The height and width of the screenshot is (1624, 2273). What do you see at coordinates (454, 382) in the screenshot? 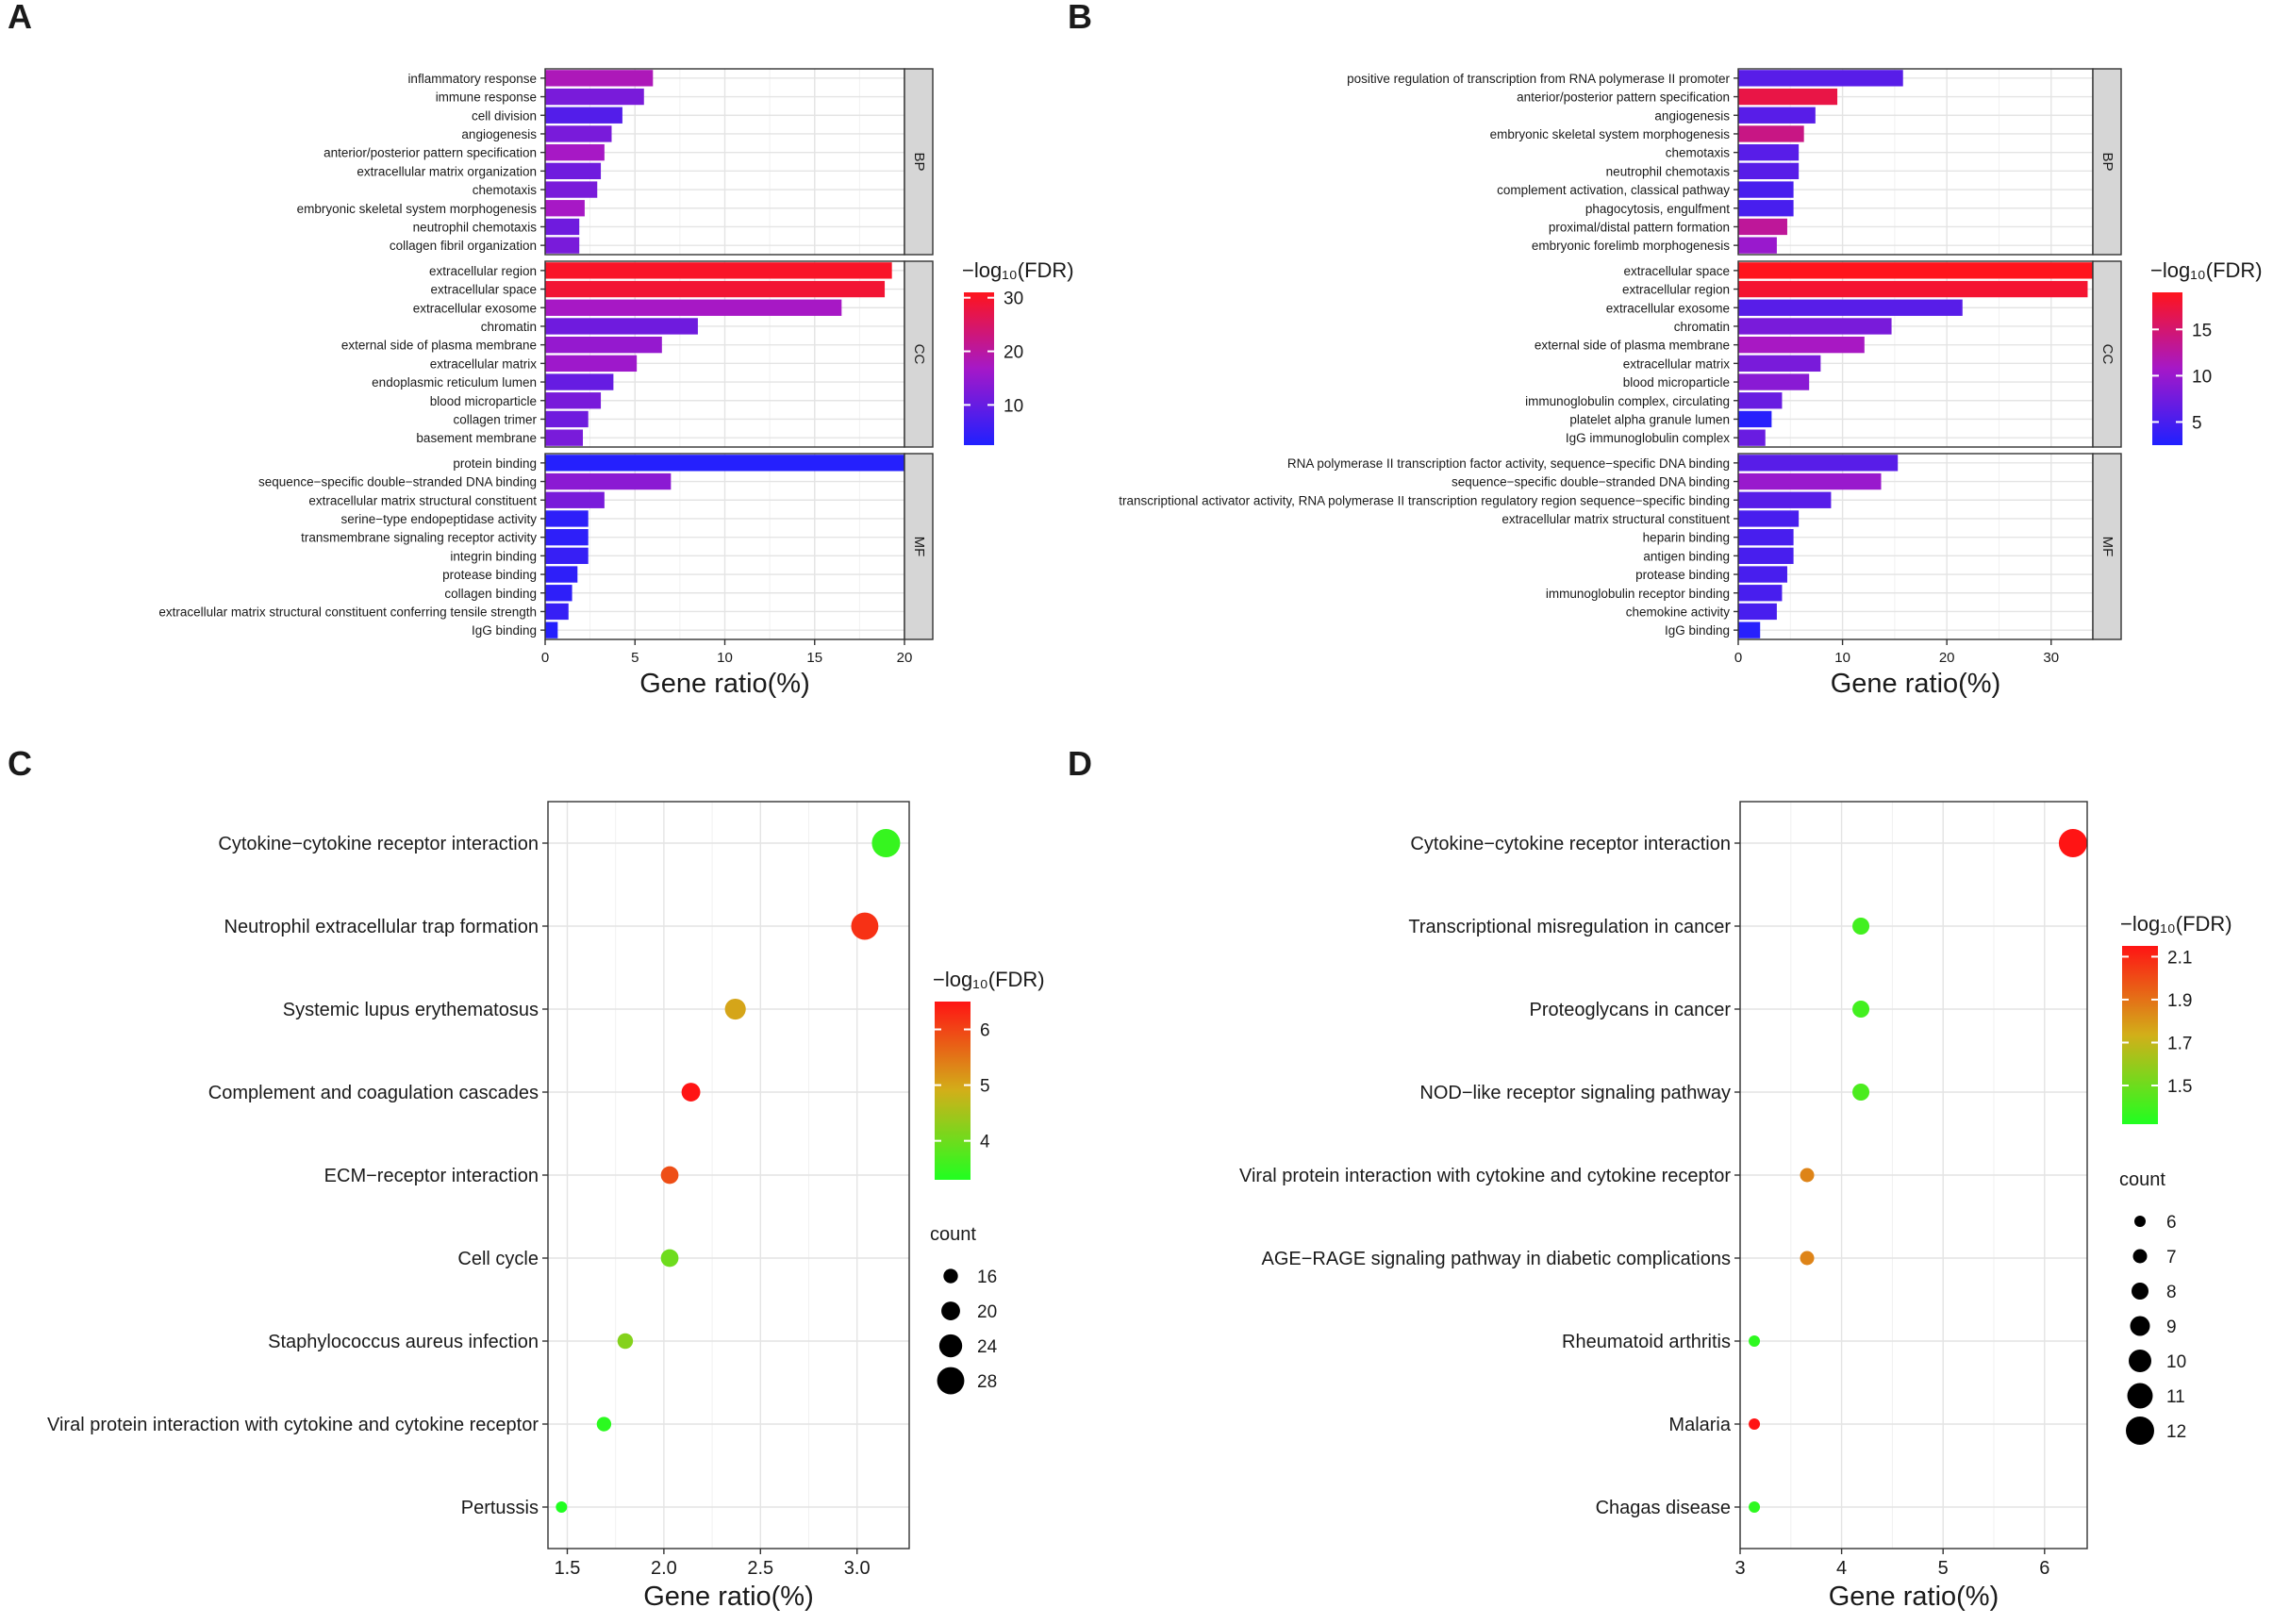
I see `term-label: endoplasmic reticulum lumen` at bounding box center [454, 382].